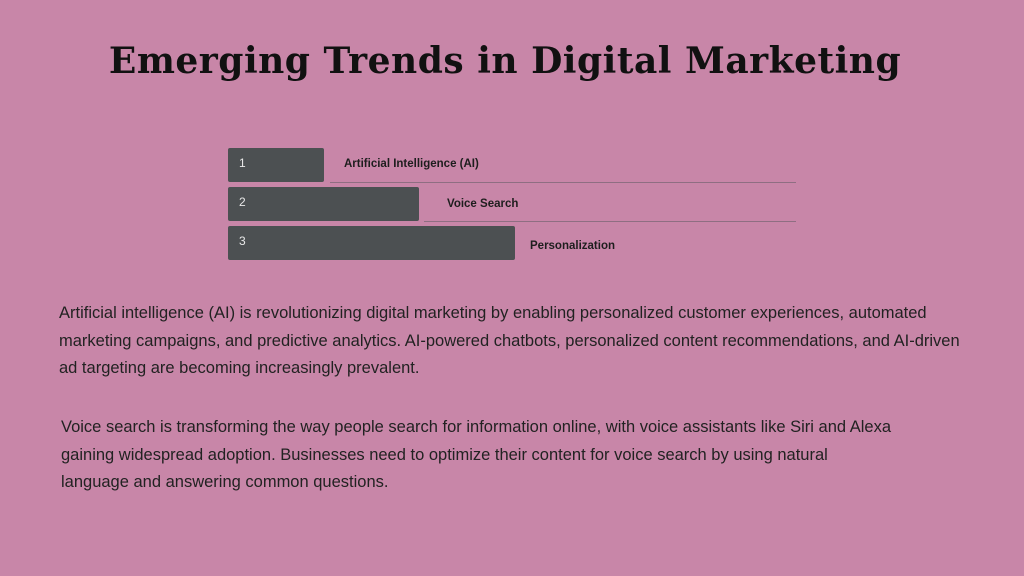 This screenshot has height=576, width=1024. I want to click on step-number-1: 1, so click(242, 163).